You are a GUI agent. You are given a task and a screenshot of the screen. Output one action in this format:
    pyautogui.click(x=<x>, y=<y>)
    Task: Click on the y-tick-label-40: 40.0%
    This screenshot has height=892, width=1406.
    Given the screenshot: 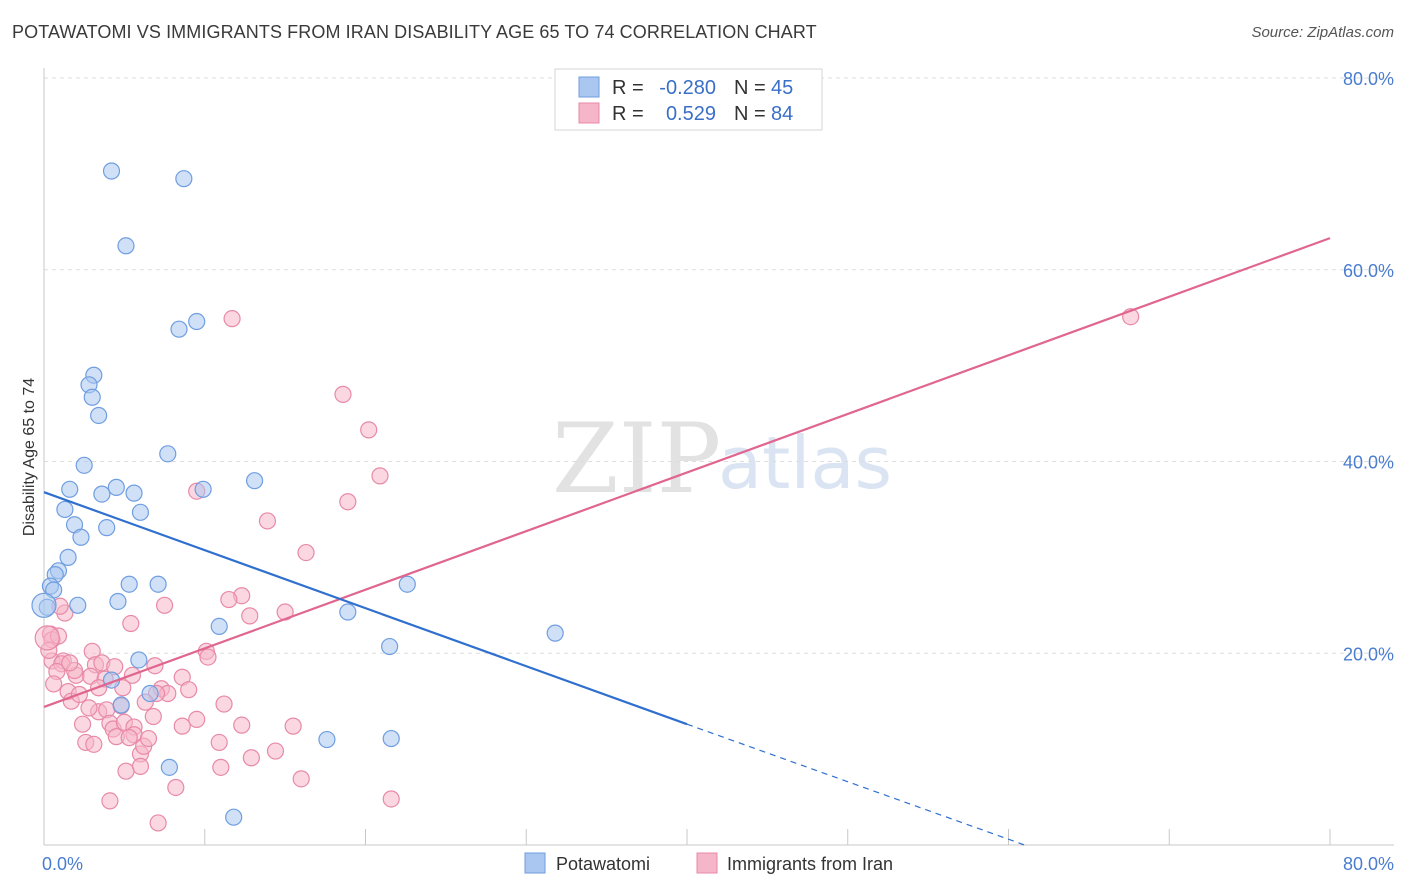 What is the action you would take?
    pyautogui.click(x=1368, y=463)
    